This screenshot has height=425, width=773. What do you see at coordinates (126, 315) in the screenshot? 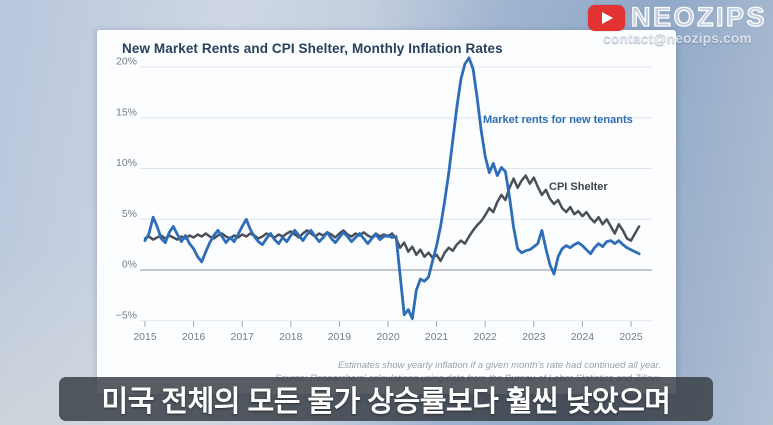
I see `y-axis-label--5pct: −5%` at bounding box center [126, 315].